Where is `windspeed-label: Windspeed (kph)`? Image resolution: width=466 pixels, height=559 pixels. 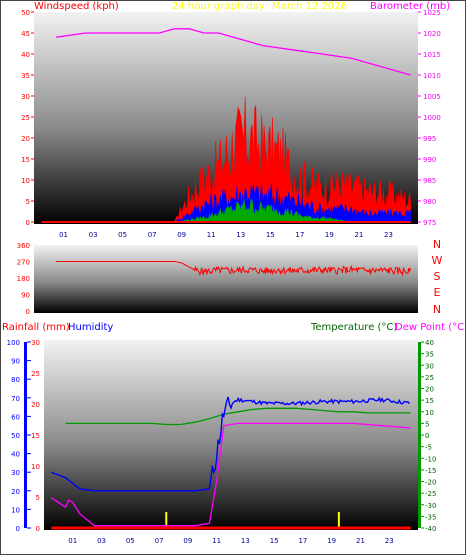 windspeed-label: Windspeed (kph) is located at coordinates (76, 6).